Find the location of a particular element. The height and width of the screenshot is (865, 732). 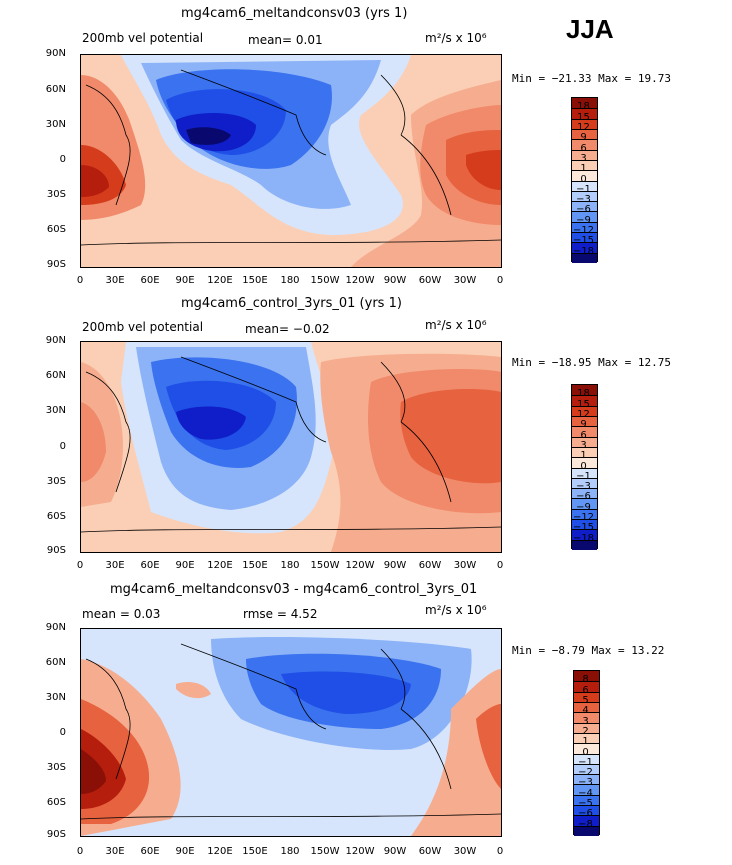

panel1-lat-tick: 90S is located at coordinates (56, 264).